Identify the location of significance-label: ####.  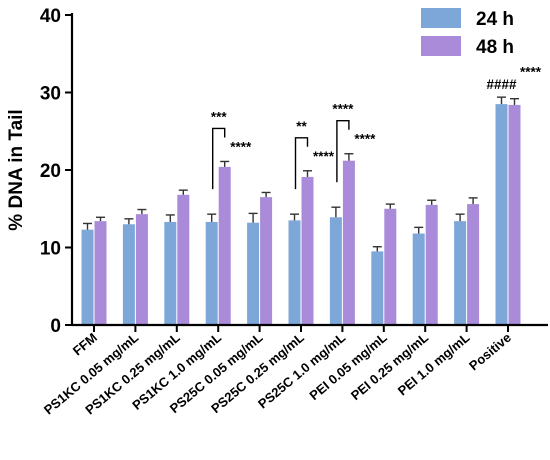
(501, 84).